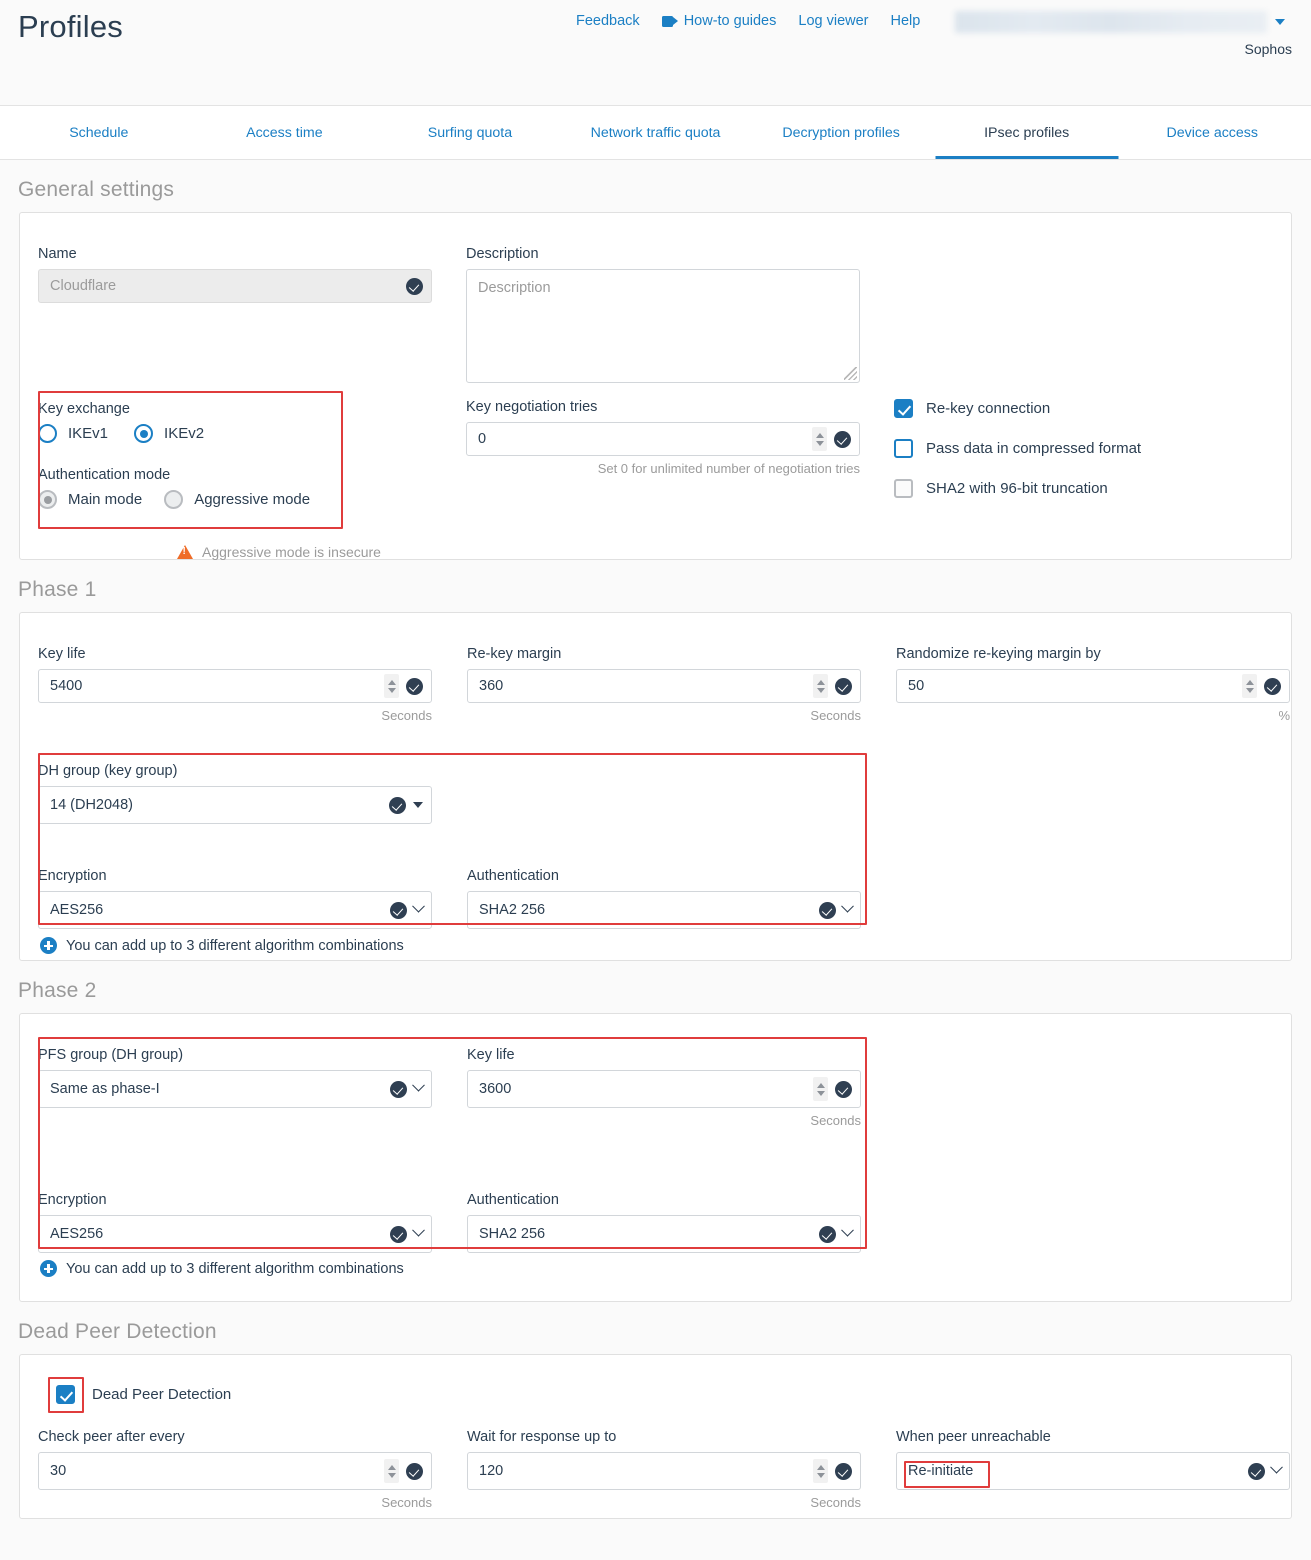  I want to click on phase1-encryption-value: AES256, so click(77, 909).